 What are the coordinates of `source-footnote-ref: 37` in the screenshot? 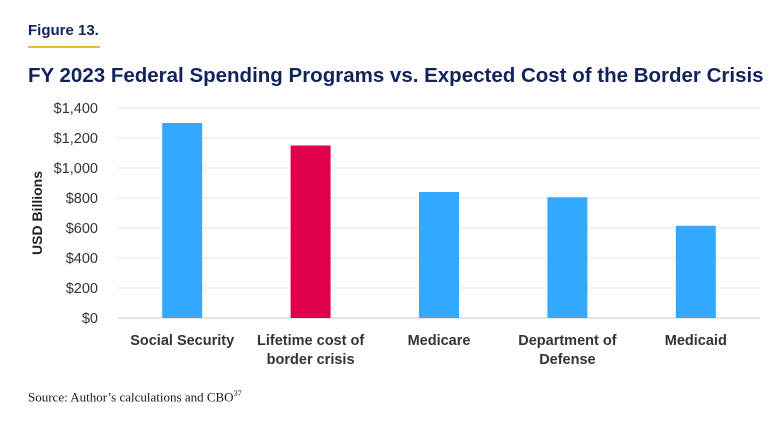 It's located at (237, 393).